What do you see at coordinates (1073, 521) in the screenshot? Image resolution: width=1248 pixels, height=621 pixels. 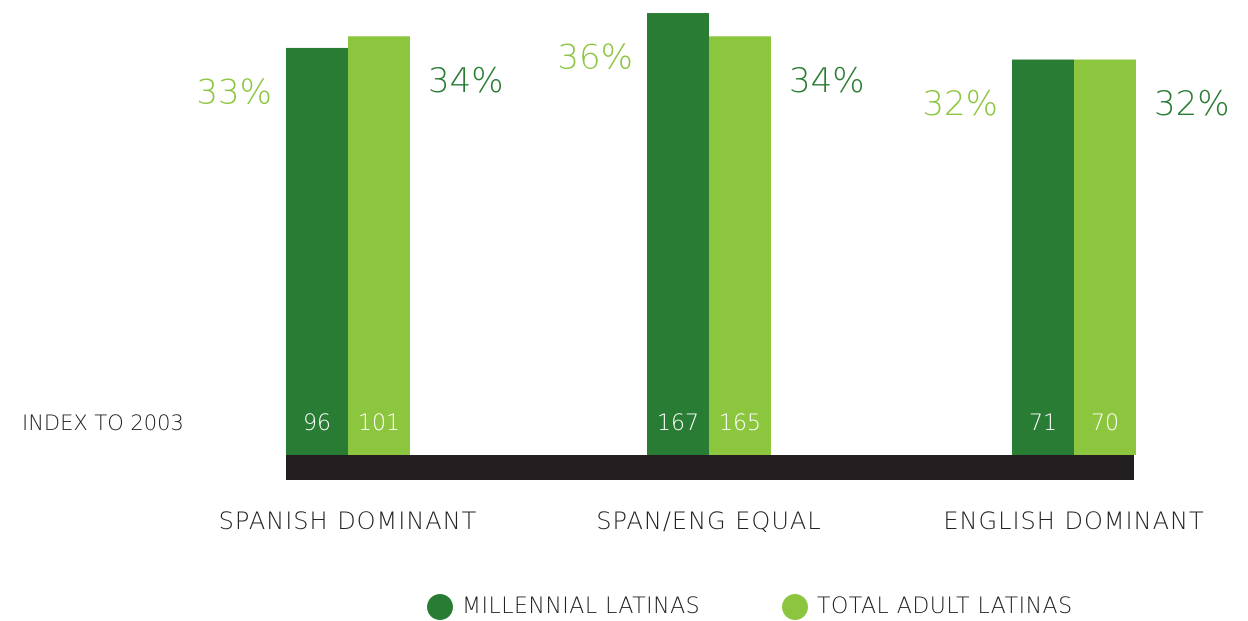 I see `category-label: ENGLISH DOMINANT` at bounding box center [1073, 521].